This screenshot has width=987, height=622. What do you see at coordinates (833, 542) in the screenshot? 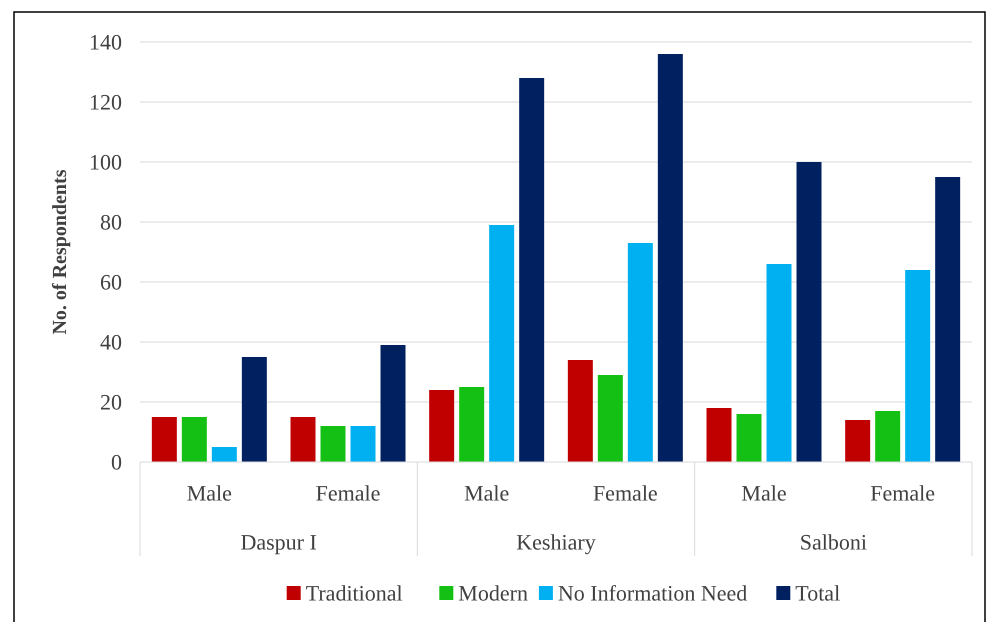
I see `text: Salboni` at bounding box center [833, 542].